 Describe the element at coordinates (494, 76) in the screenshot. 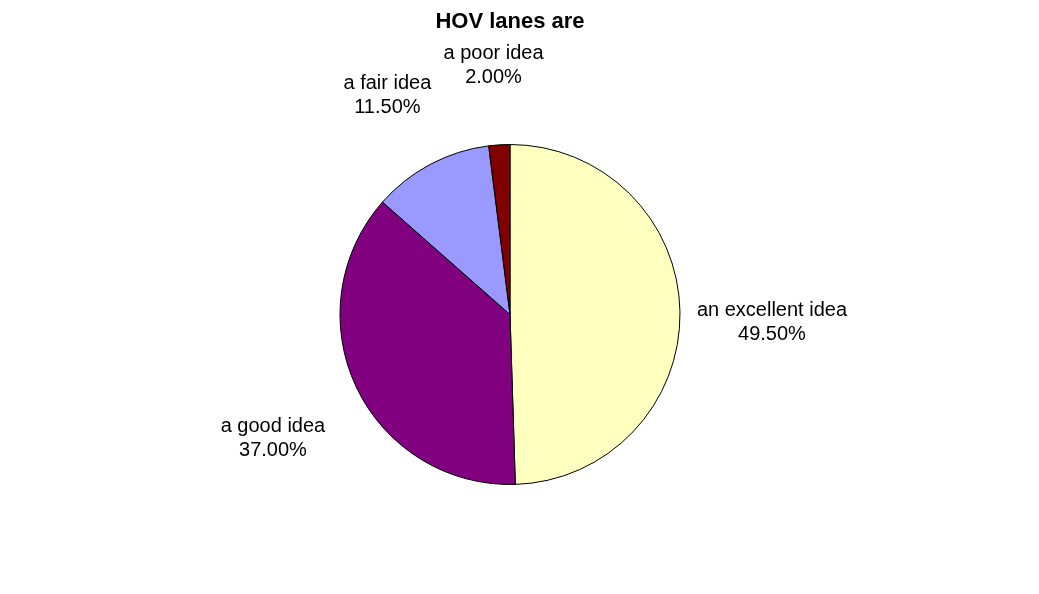

I see `data-label: 2.00%` at that location.